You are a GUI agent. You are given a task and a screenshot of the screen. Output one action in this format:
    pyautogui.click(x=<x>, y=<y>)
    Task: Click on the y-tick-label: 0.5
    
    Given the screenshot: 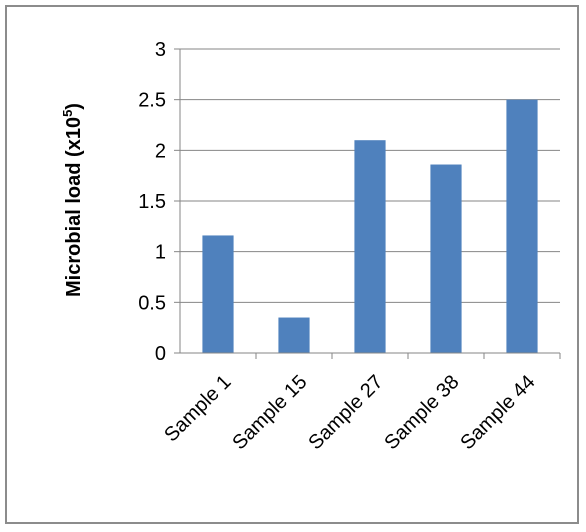 What is the action you would take?
    pyautogui.click(x=152, y=303)
    